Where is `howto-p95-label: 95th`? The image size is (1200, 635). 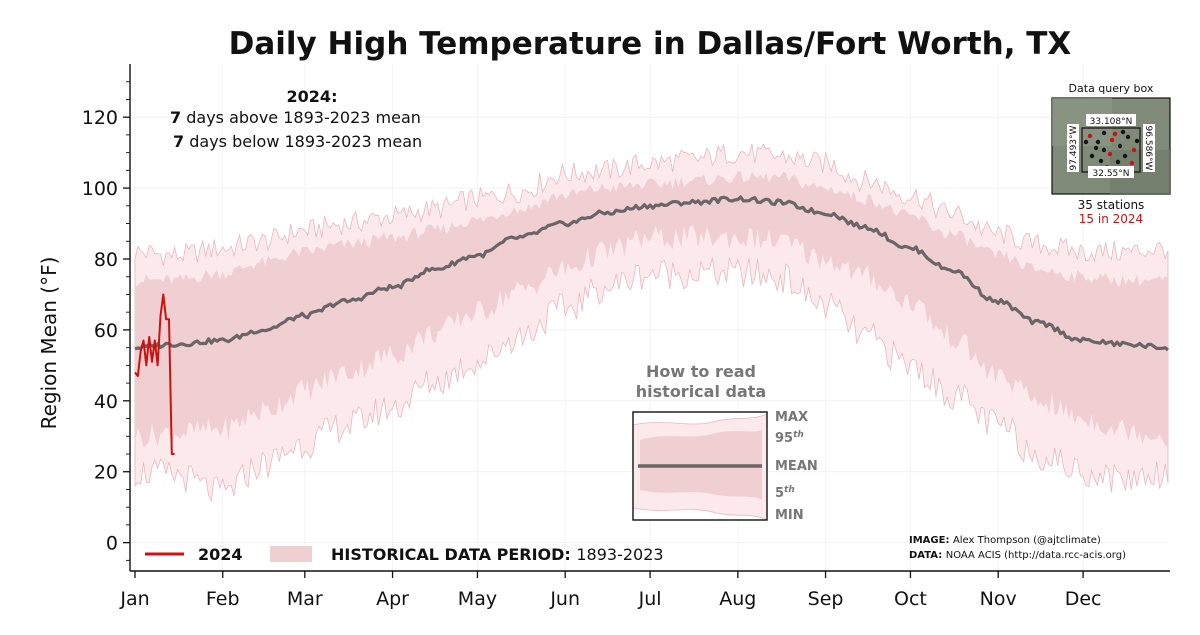
howto-p95-label: 95th is located at coordinates (789, 438).